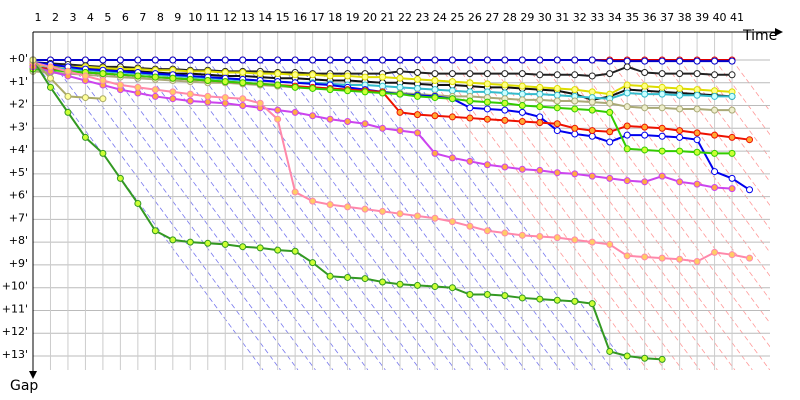 The width and height of the screenshot is (800, 400). What do you see at coordinates (475, 17) in the screenshot?
I see `x-tick-label: 26` at bounding box center [475, 17].